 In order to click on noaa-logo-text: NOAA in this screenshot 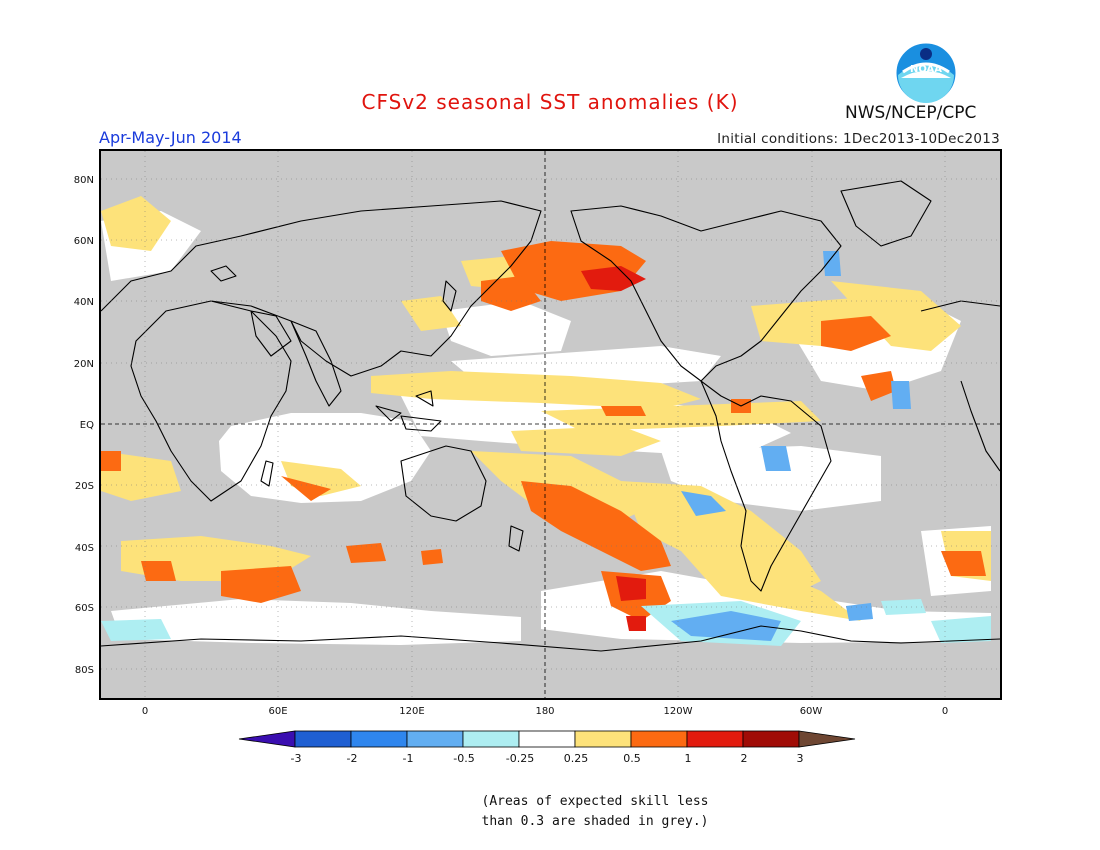, I will do `click(926, 69)`.